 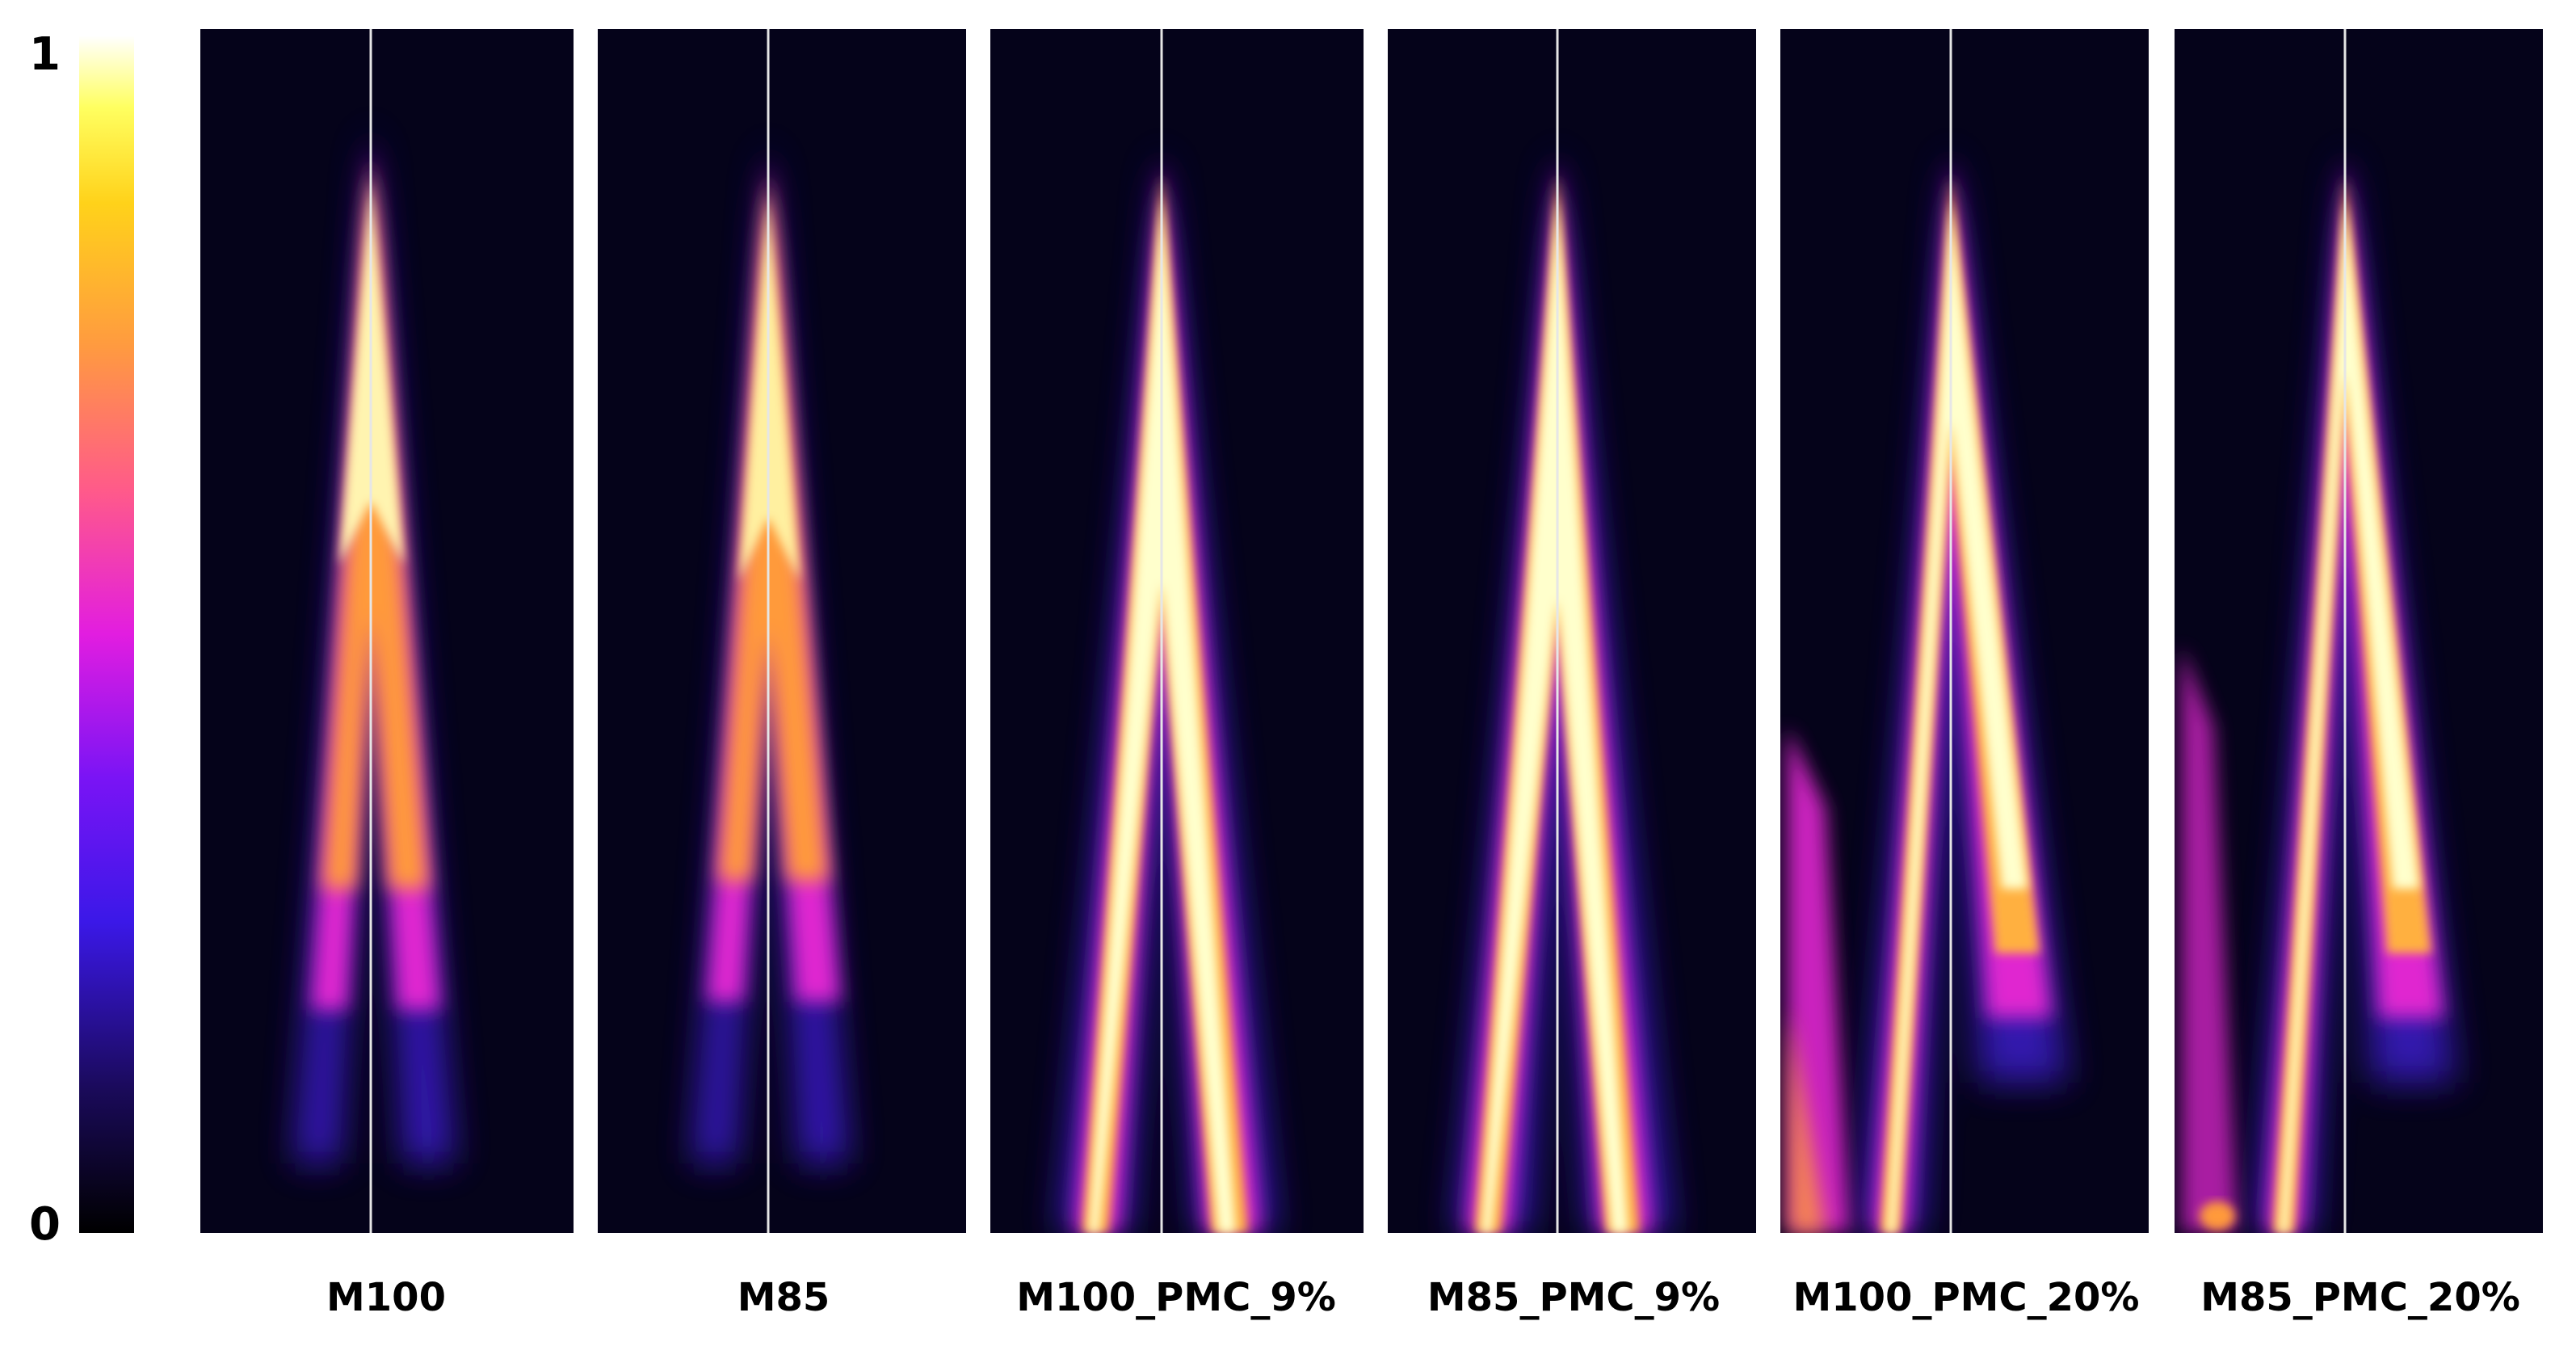 I want to click on panel-label-m85: M85, so click(x=784, y=1297).